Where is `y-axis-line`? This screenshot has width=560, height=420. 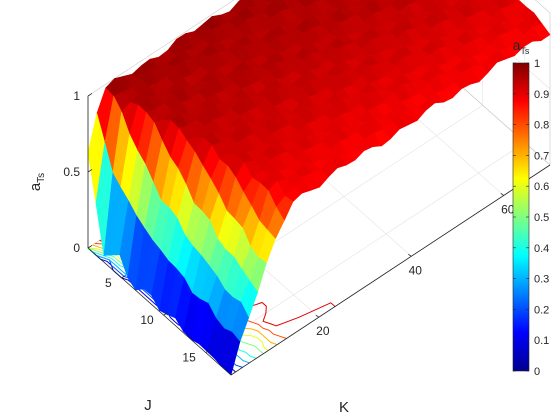
y-axis-line is located at coordinates (159, 311).